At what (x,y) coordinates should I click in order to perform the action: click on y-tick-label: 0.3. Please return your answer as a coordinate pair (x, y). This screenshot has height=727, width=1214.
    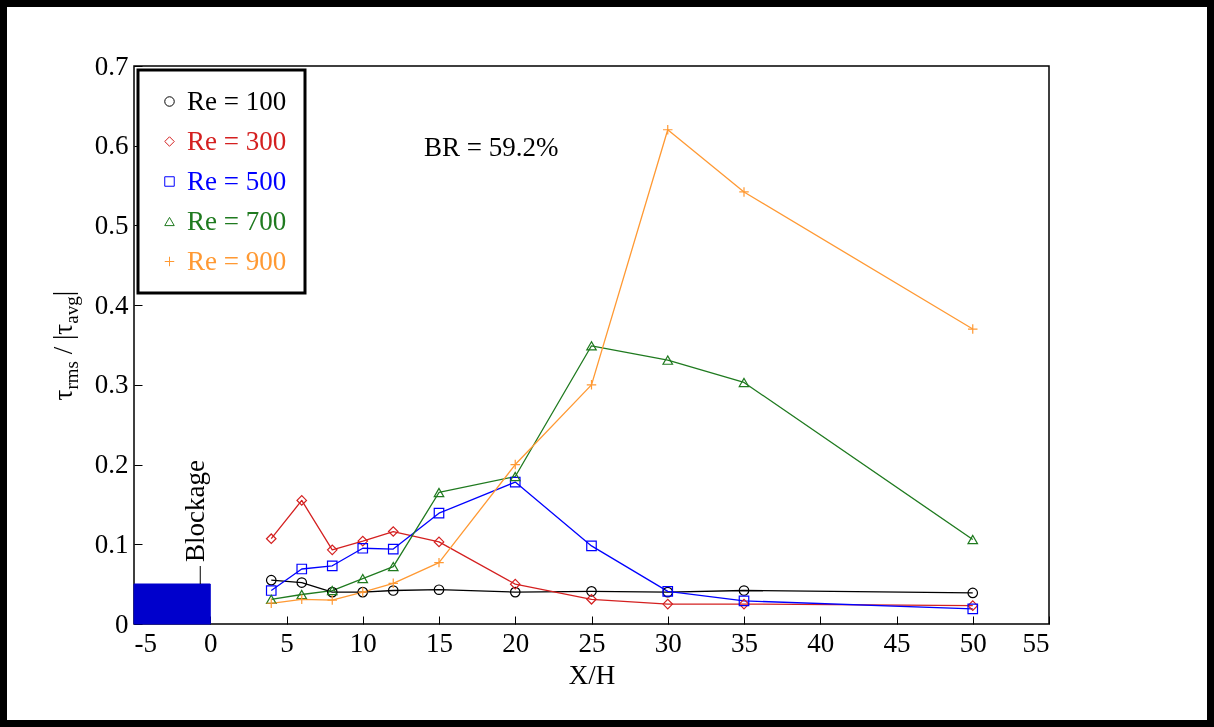
    Looking at the image, I should click on (111, 384).